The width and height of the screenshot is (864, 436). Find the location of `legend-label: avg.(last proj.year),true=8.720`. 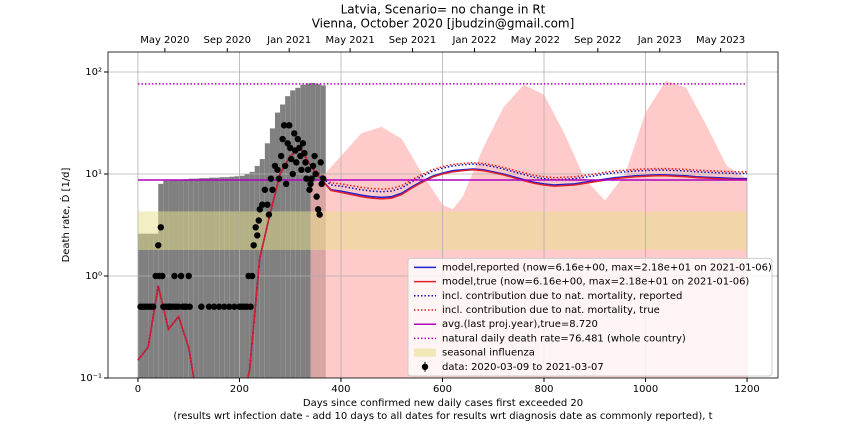

legend-label: avg.(last proj.year),true=8.720 is located at coordinates (520, 324).